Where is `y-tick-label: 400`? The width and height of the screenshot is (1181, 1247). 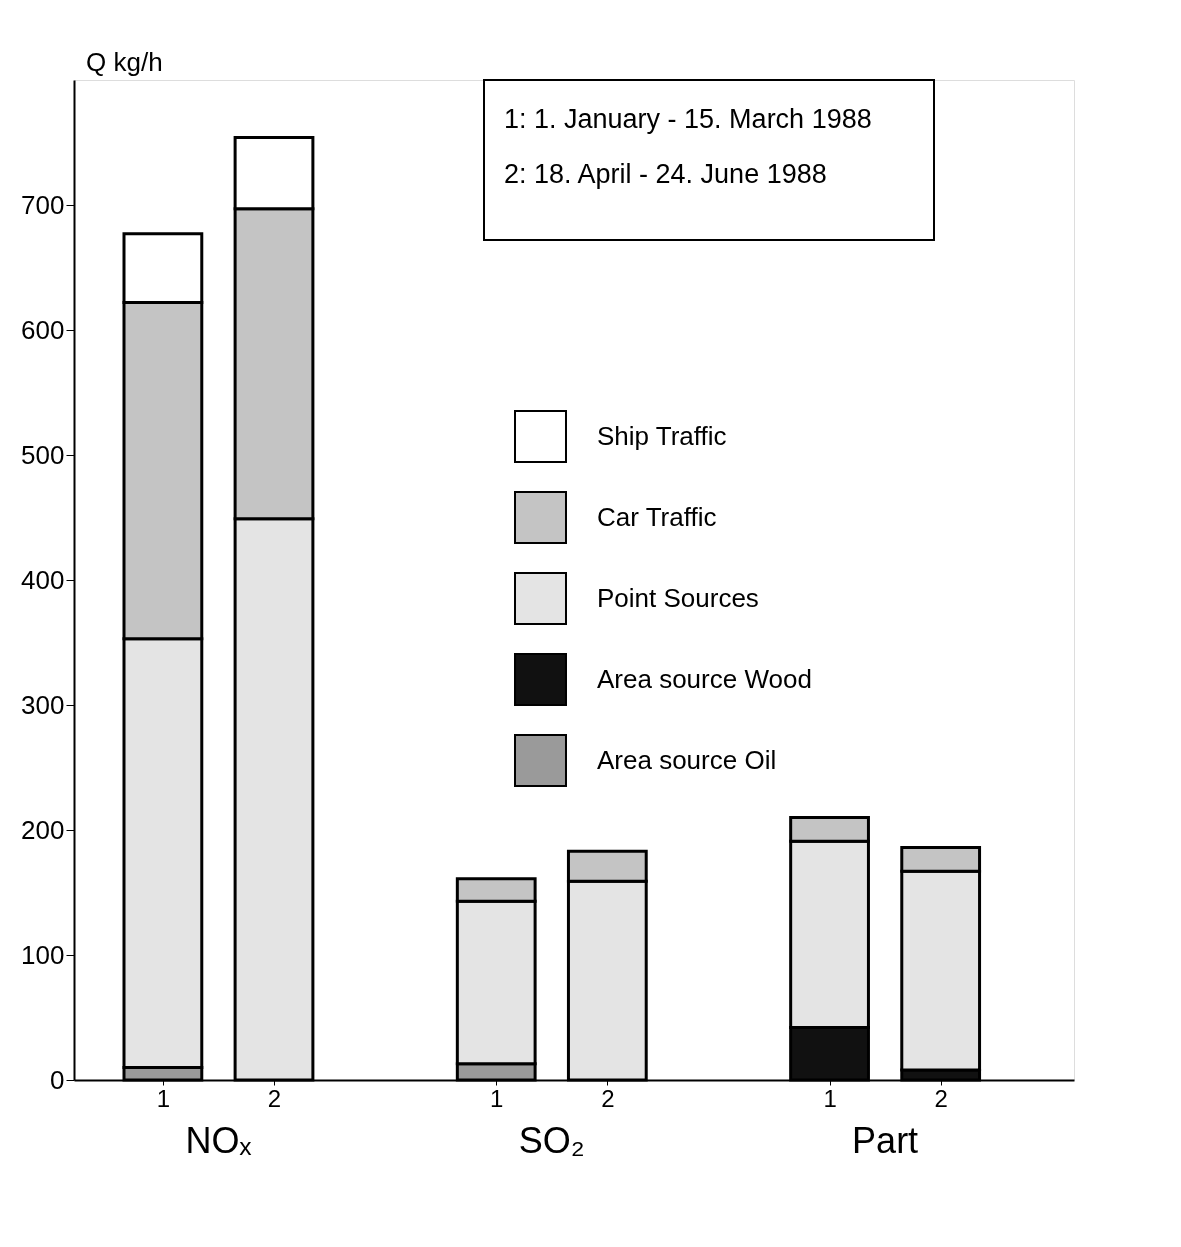
y-tick-label: 400 is located at coordinates (43, 579).